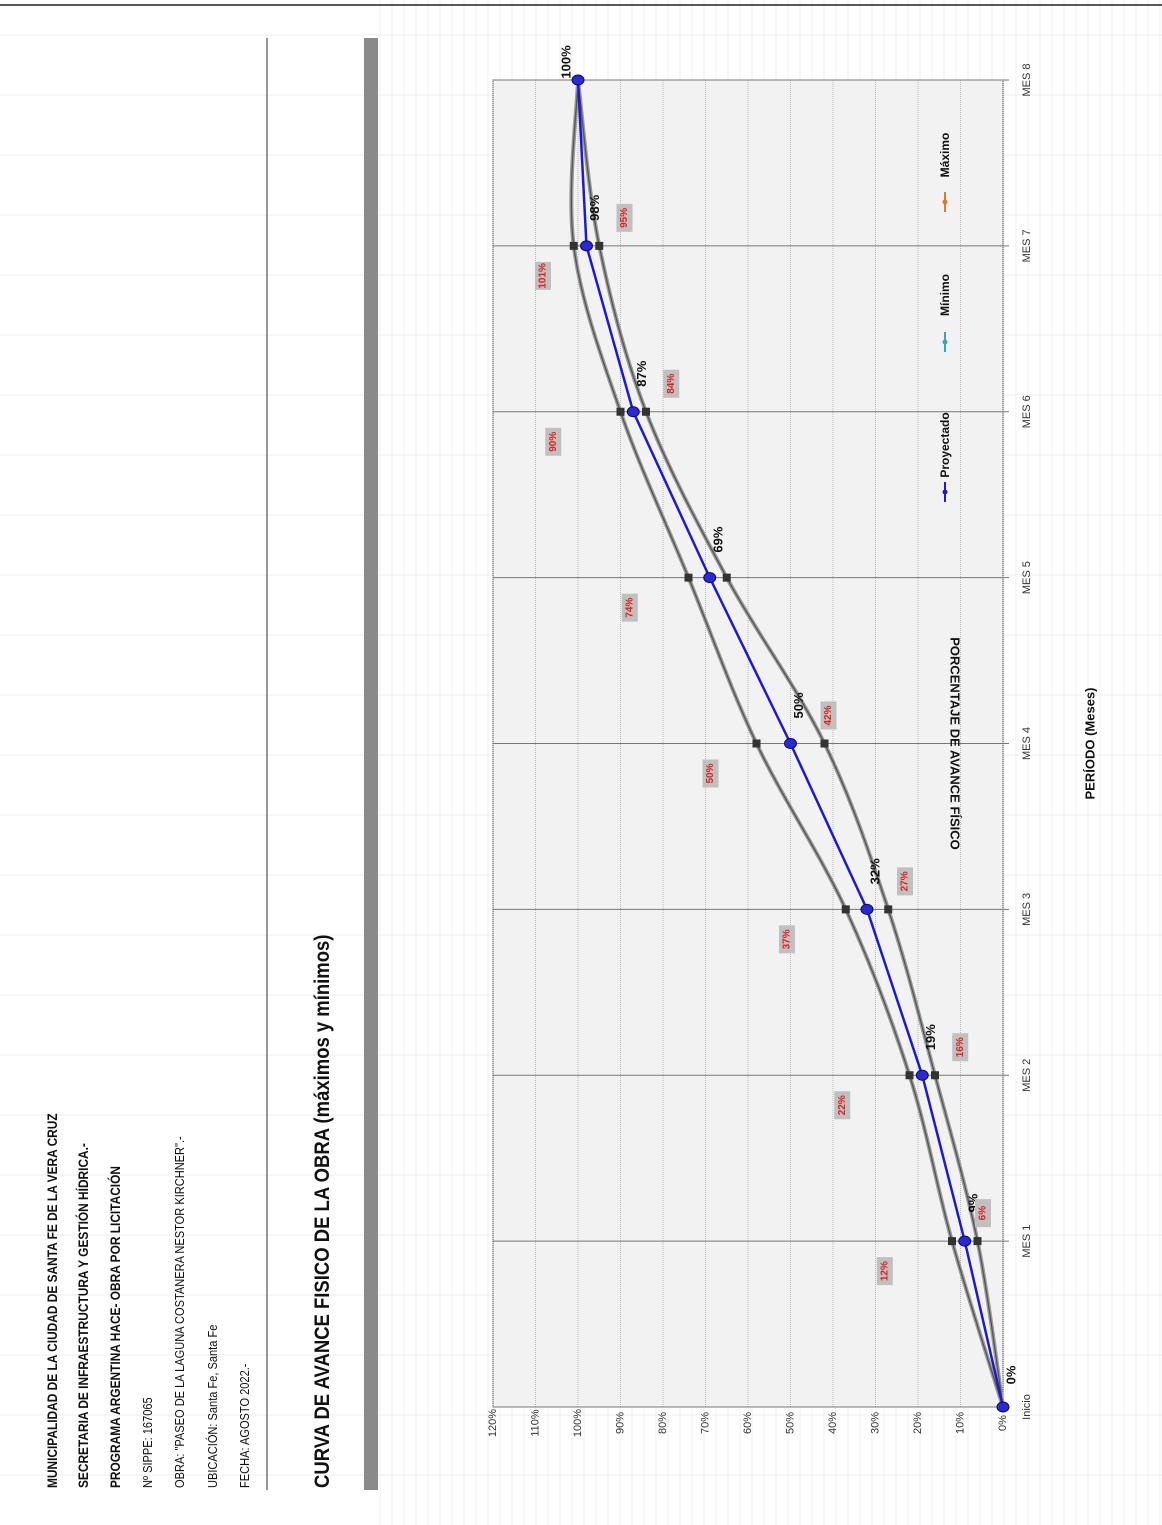 The height and width of the screenshot is (1525, 1162). I want to click on data-label-text: 27%, so click(905, 881).